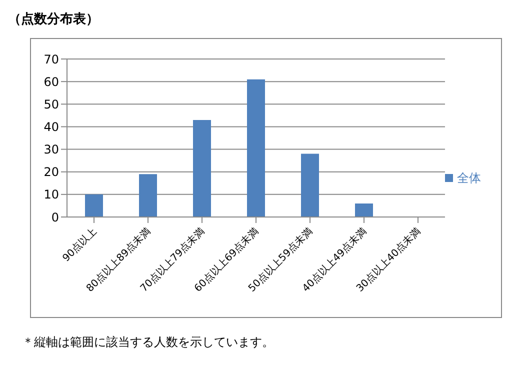 The image size is (508, 368). I want to click on y-tick-label: 10, so click(51, 195).